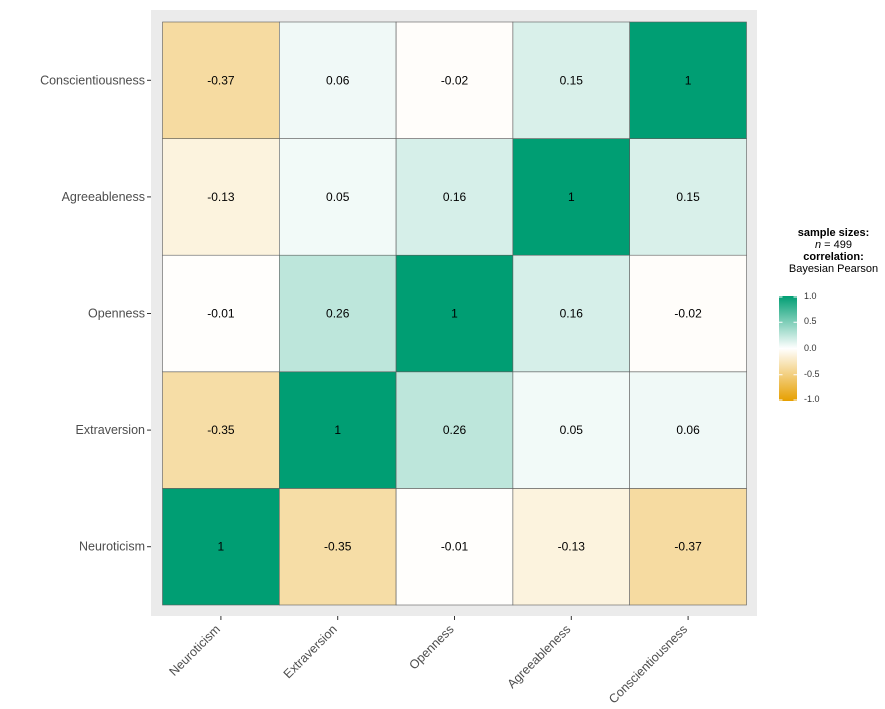  What do you see at coordinates (92, 80) in the screenshot?
I see `y-tick-label-conscientiousness: Conscientiousness` at bounding box center [92, 80].